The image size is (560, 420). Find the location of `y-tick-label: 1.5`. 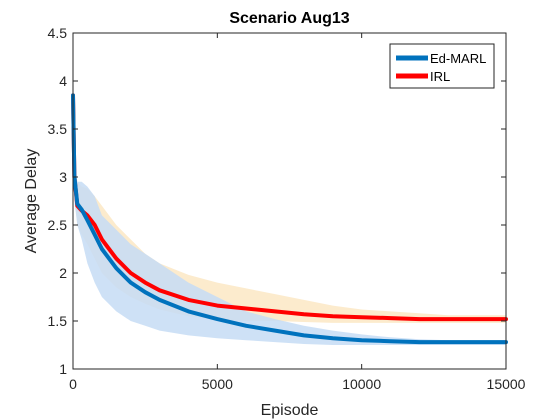

y-tick-label: 1.5 is located at coordinates (58, 321).